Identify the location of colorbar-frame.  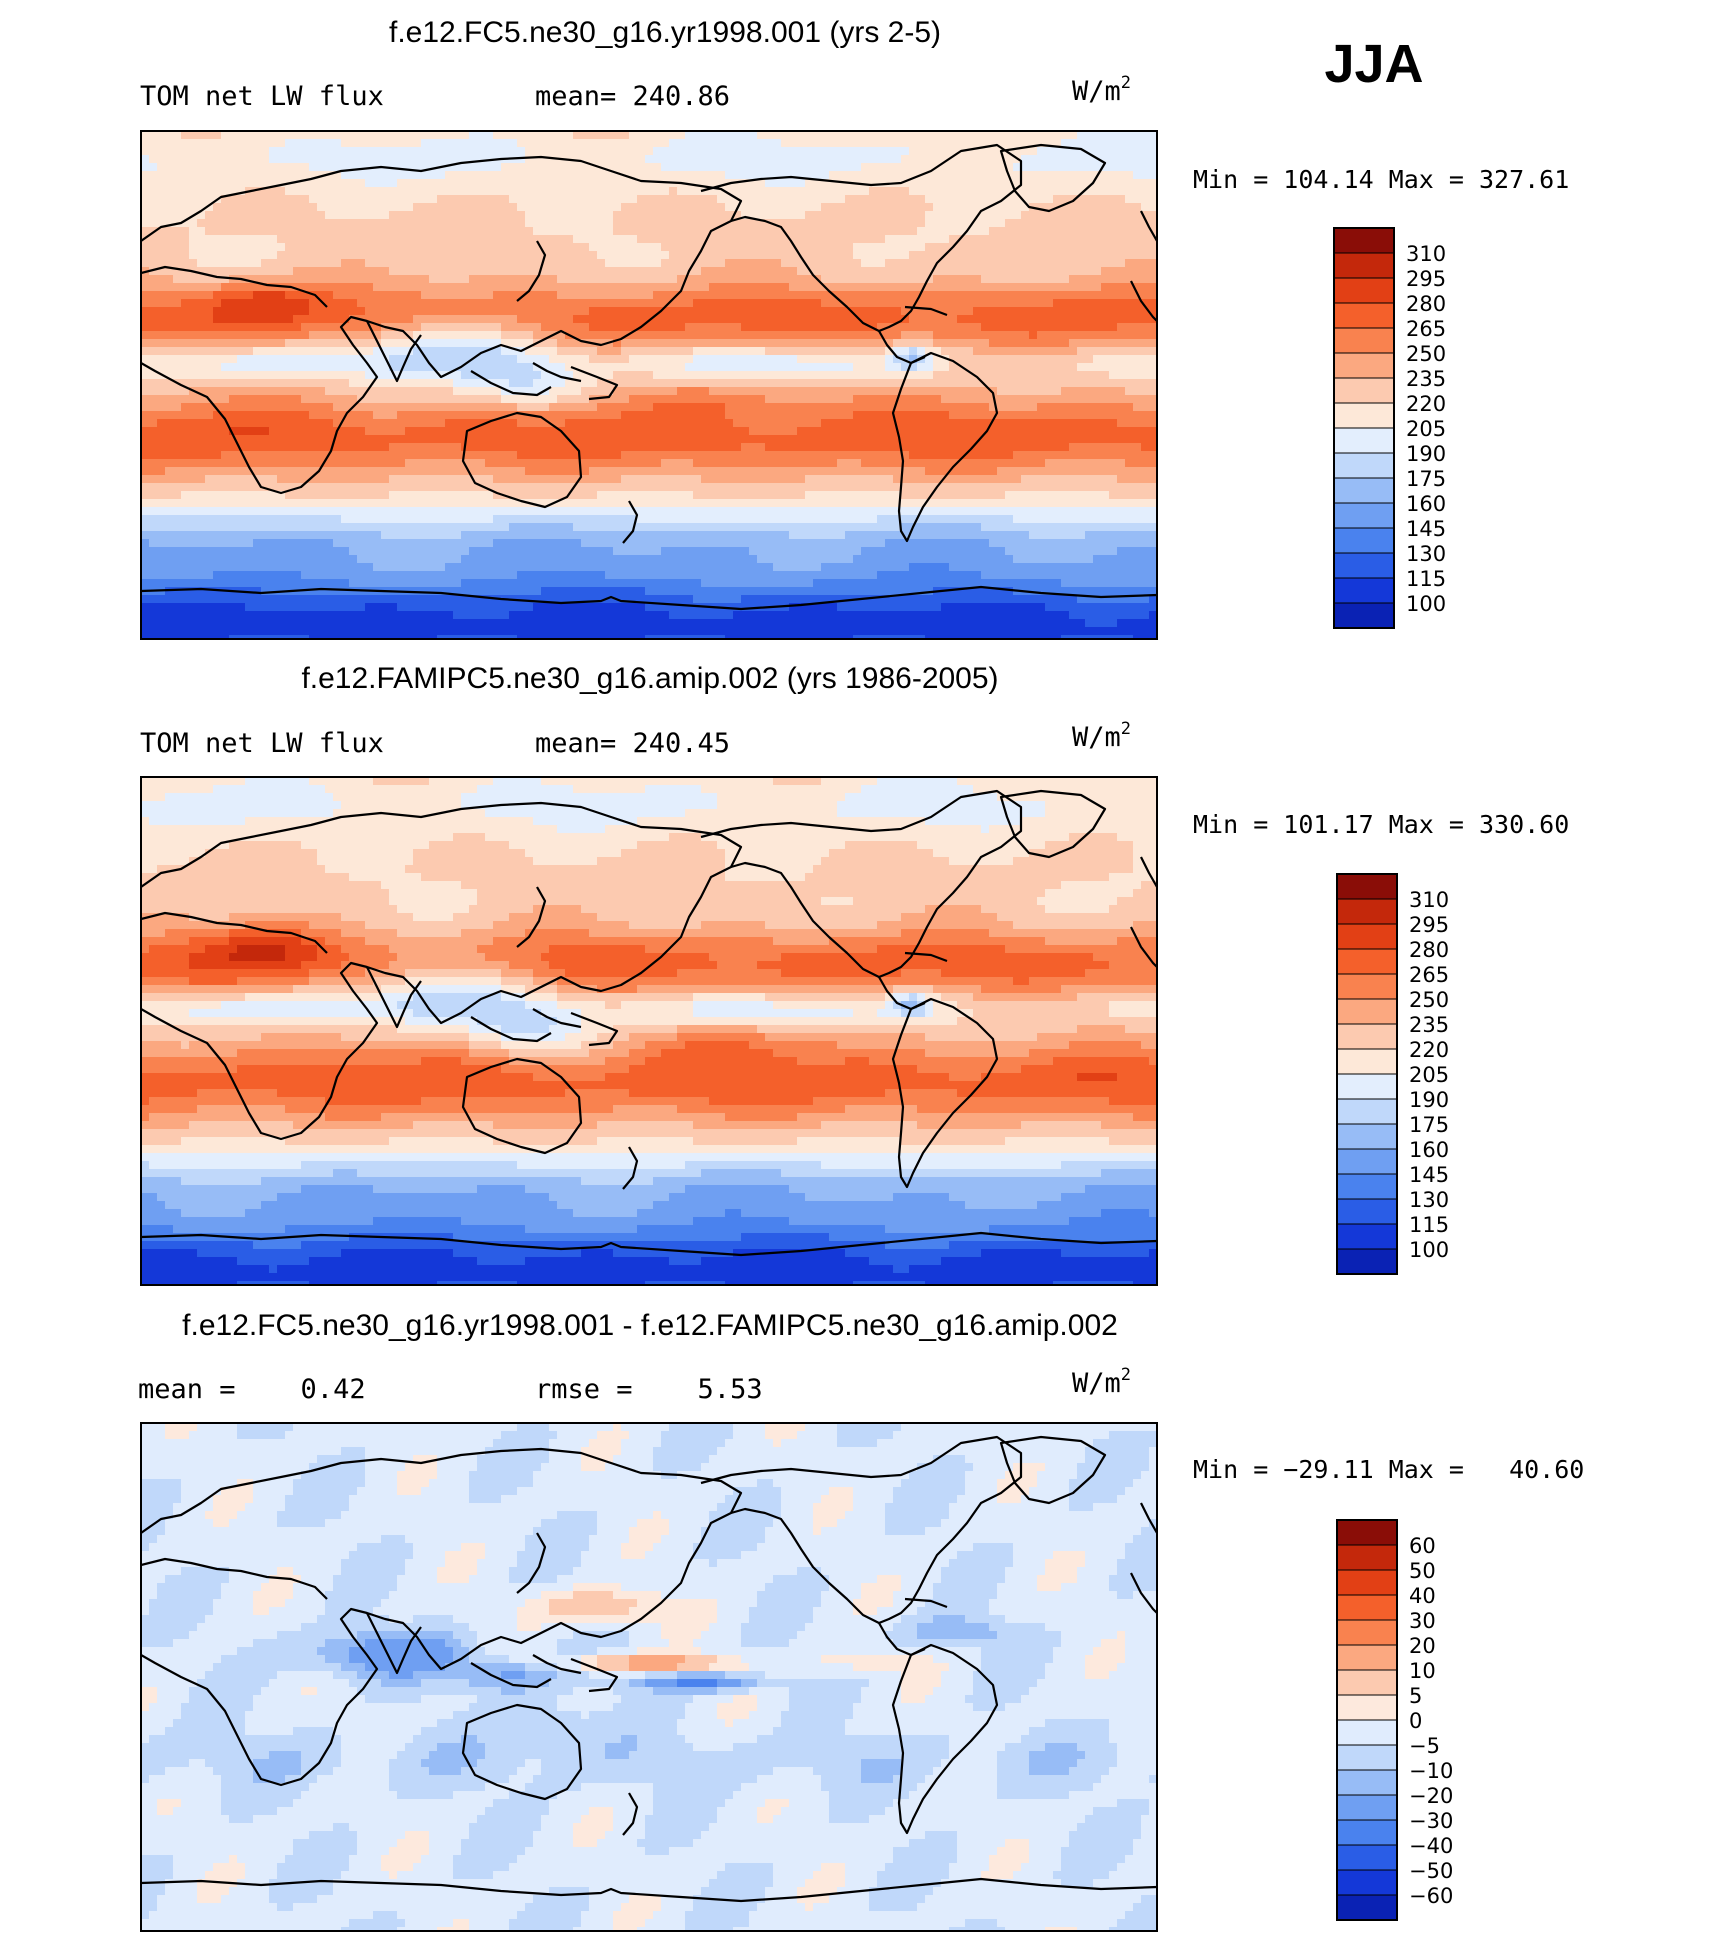
(1364, 428).